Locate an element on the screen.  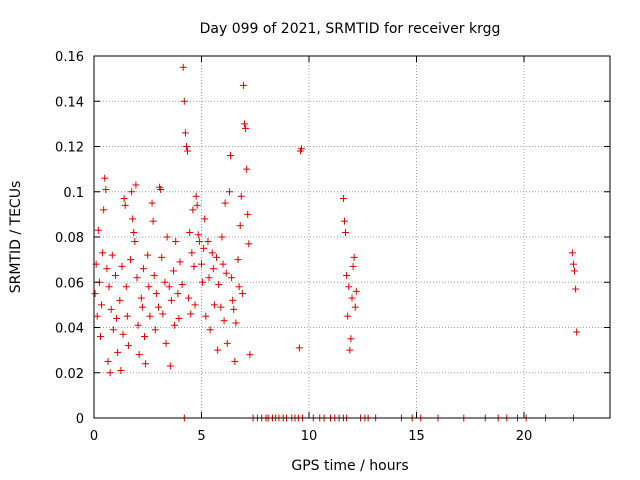
y-axis-label: SRMTID / TECUs is located at coordinates (16, 237).